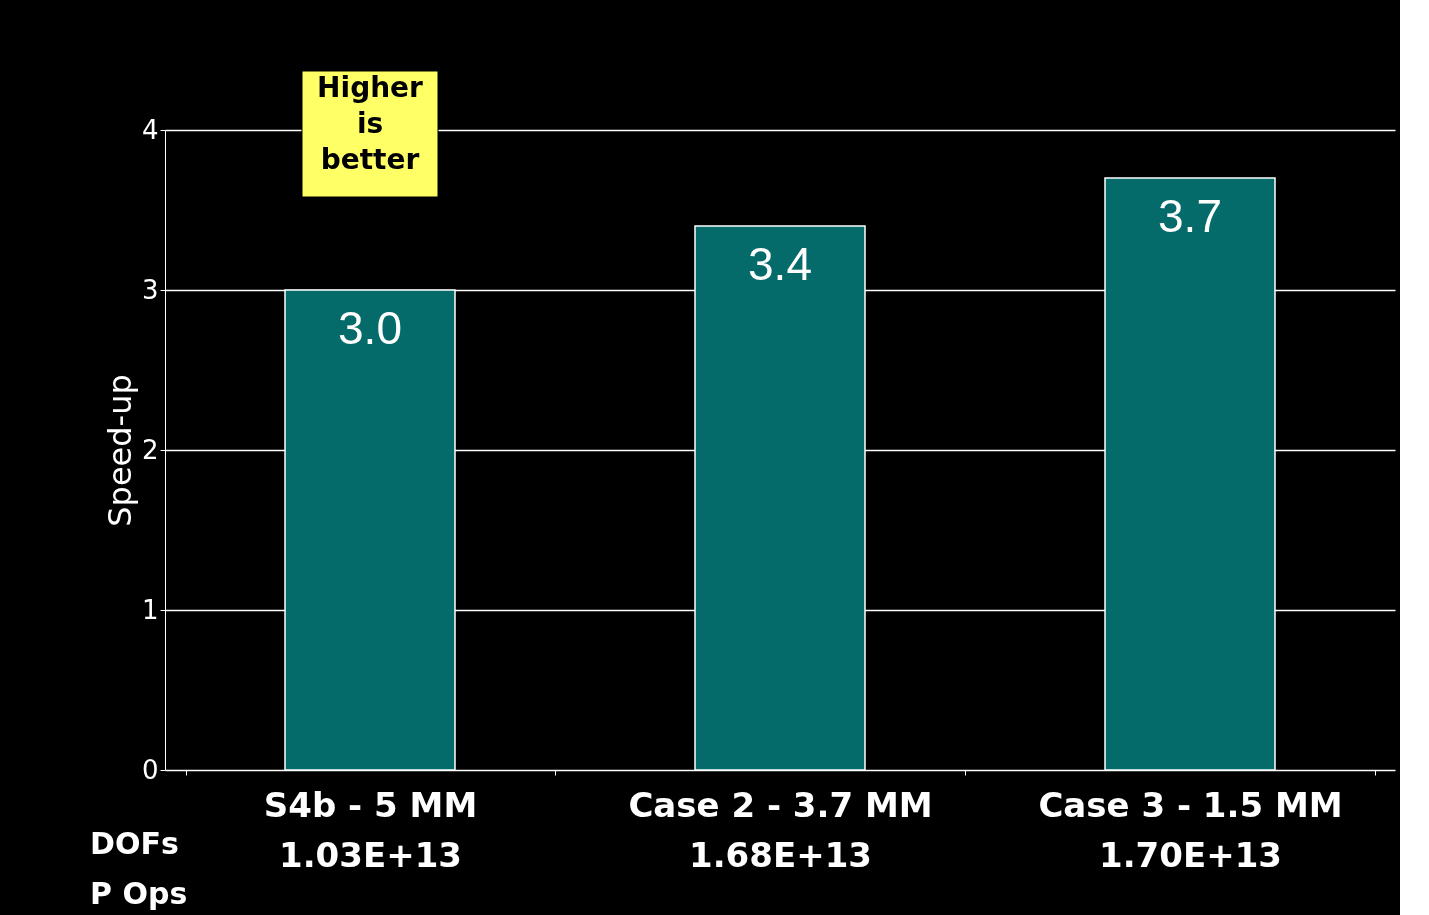 This screenshot has height=915, width=1429. I want to click on text: P Ops, so click(139, 893).